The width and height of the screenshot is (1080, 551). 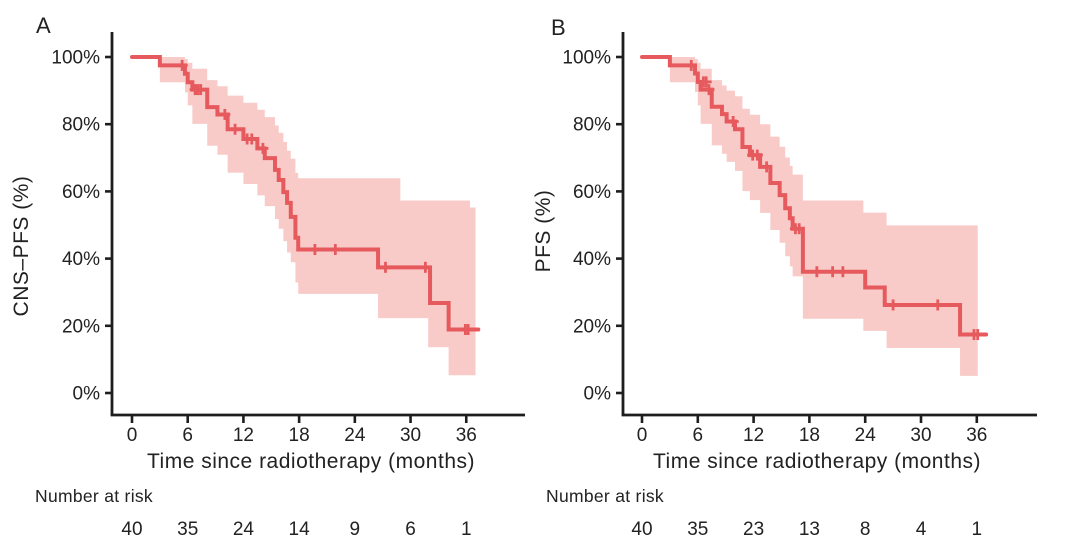 What do you see at coordinates (21, 246) in the screenshot?
I see `y-axis-title-cns-pfs: CNS–PFS (%)` at bounding box center [21, 246].